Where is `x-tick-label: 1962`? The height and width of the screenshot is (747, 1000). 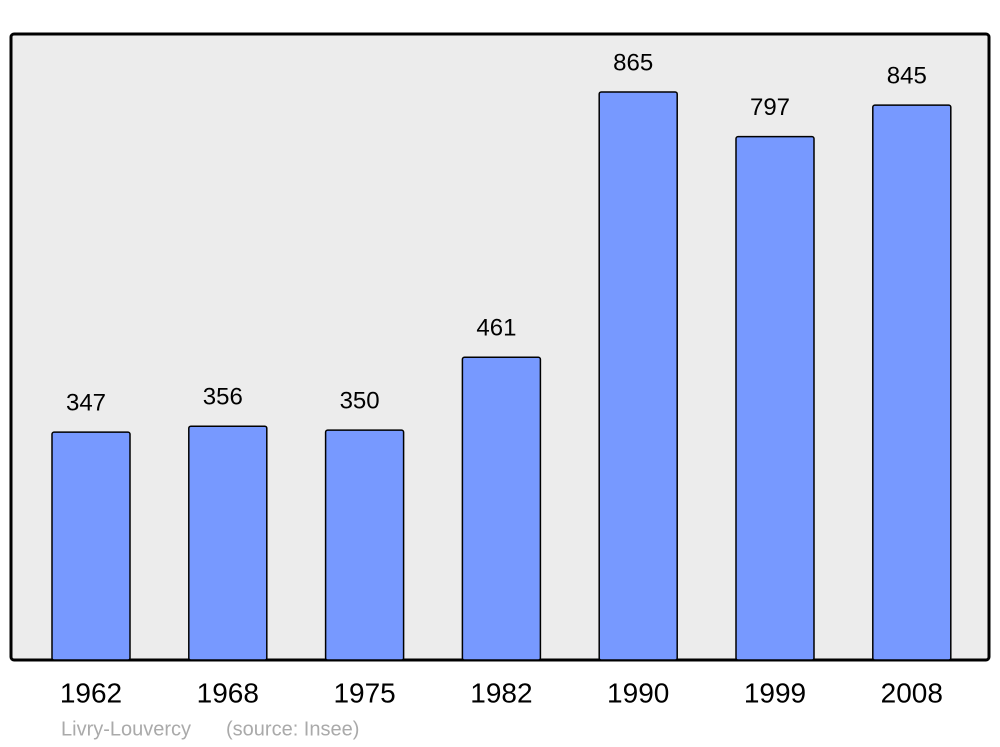 x-tick-label: 1962 is located at coordinates (91, 692).